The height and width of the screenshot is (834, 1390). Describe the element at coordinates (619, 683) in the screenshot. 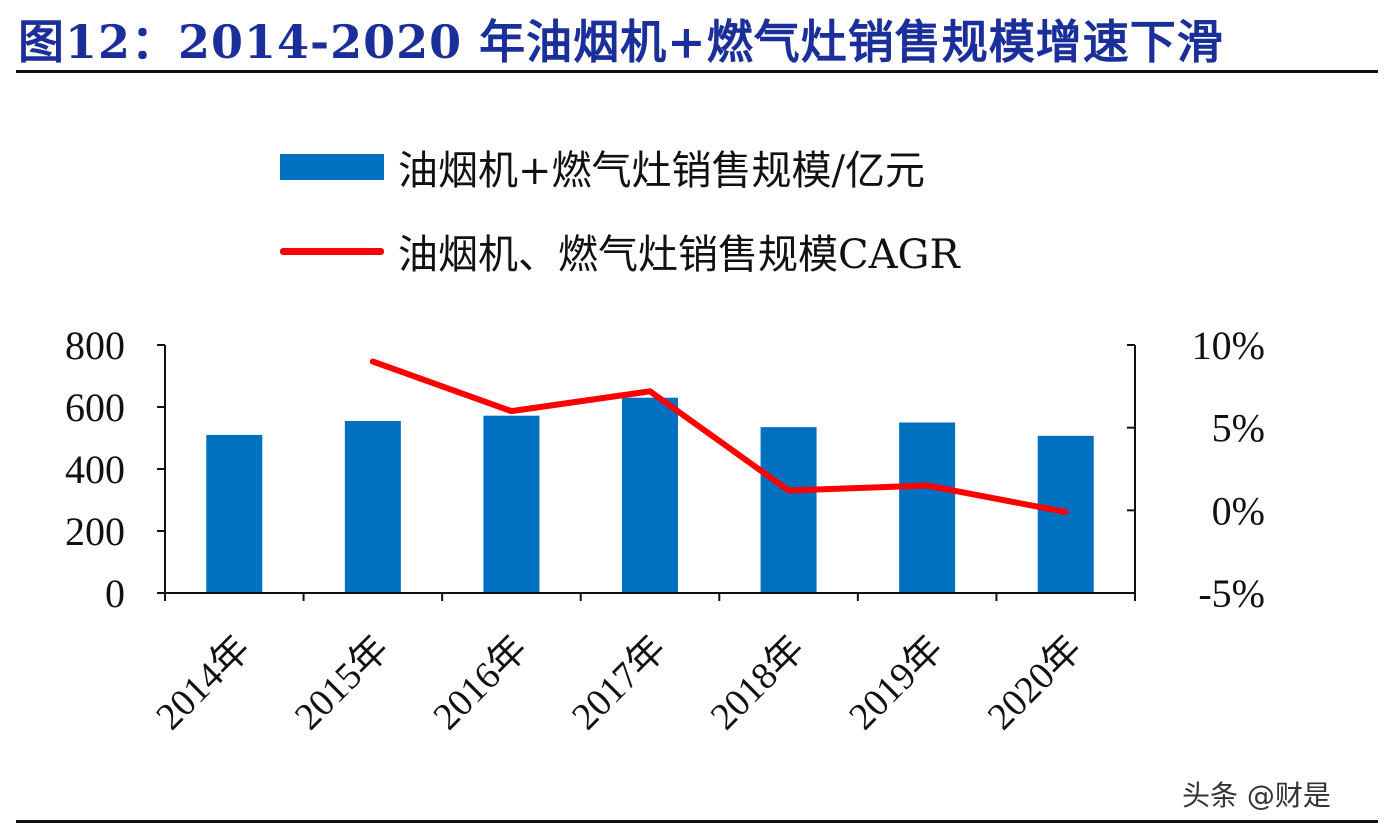

I see `x-tick-label: 2017年` at that location.